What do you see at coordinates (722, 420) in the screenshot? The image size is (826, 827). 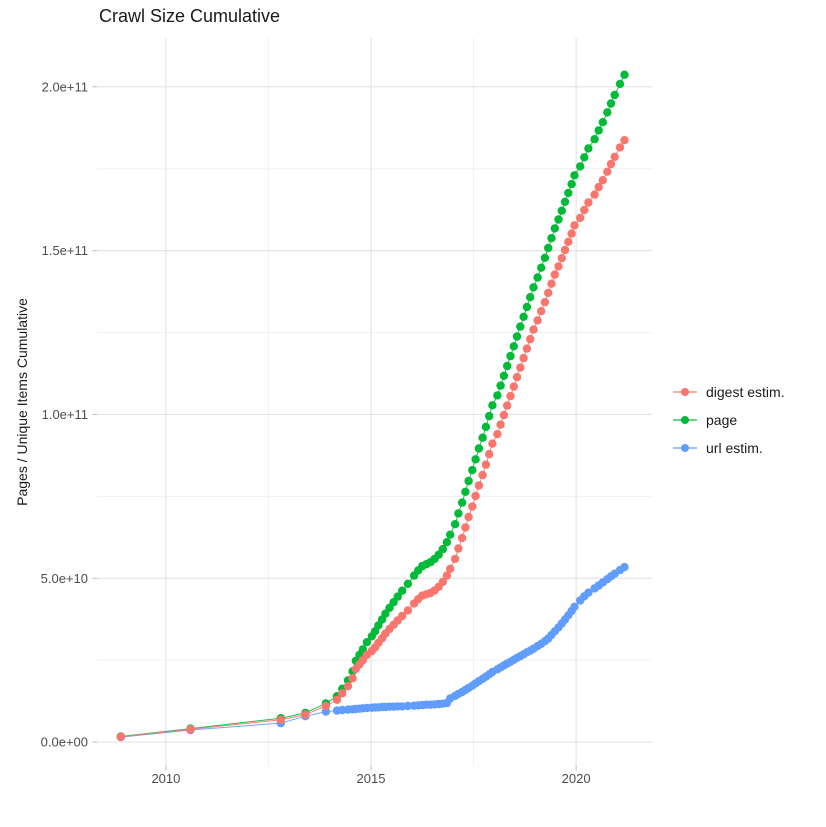 I see `legend-item-label: page` at bounding box center [722, 420].